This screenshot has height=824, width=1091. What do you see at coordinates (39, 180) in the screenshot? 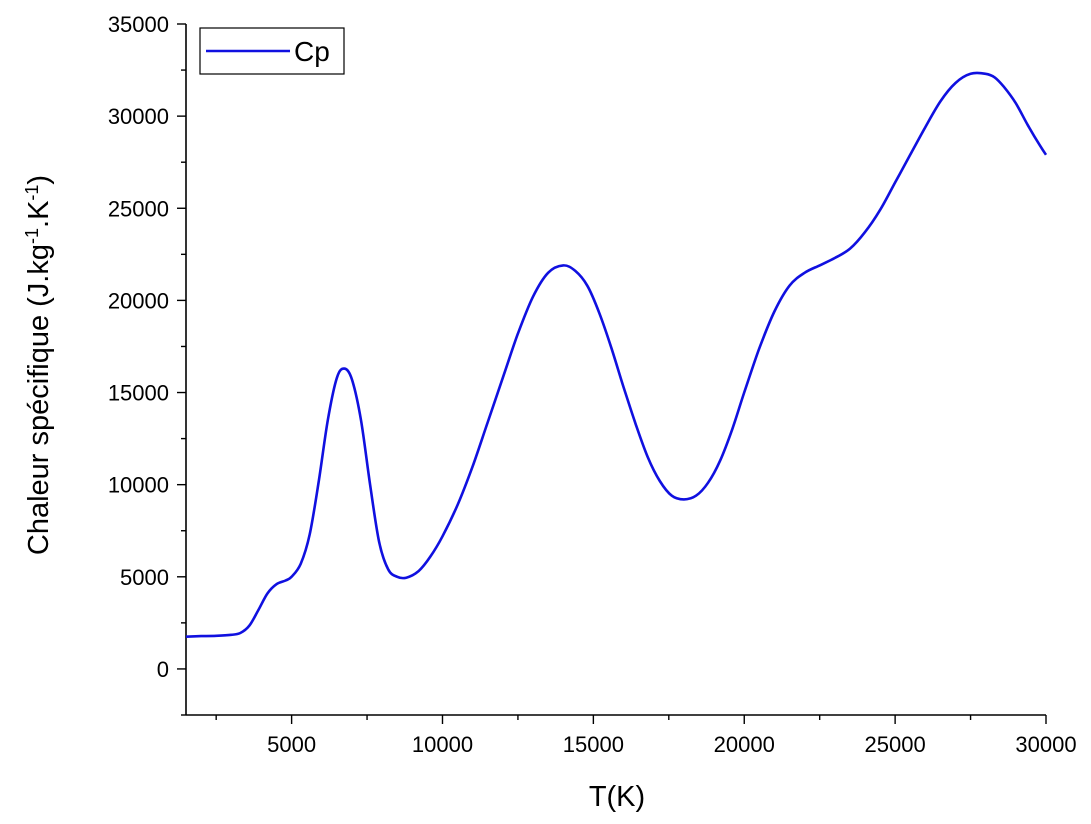
I see `y-axis-title-end: )` at bounding box center [39, 180].